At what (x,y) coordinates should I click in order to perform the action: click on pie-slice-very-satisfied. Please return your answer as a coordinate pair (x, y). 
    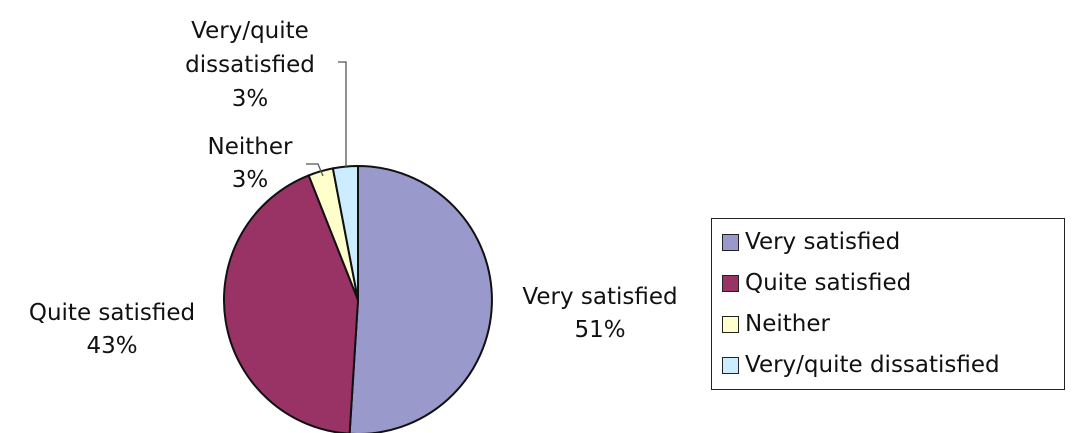
    Looking at the image, I should click on (420, 298).